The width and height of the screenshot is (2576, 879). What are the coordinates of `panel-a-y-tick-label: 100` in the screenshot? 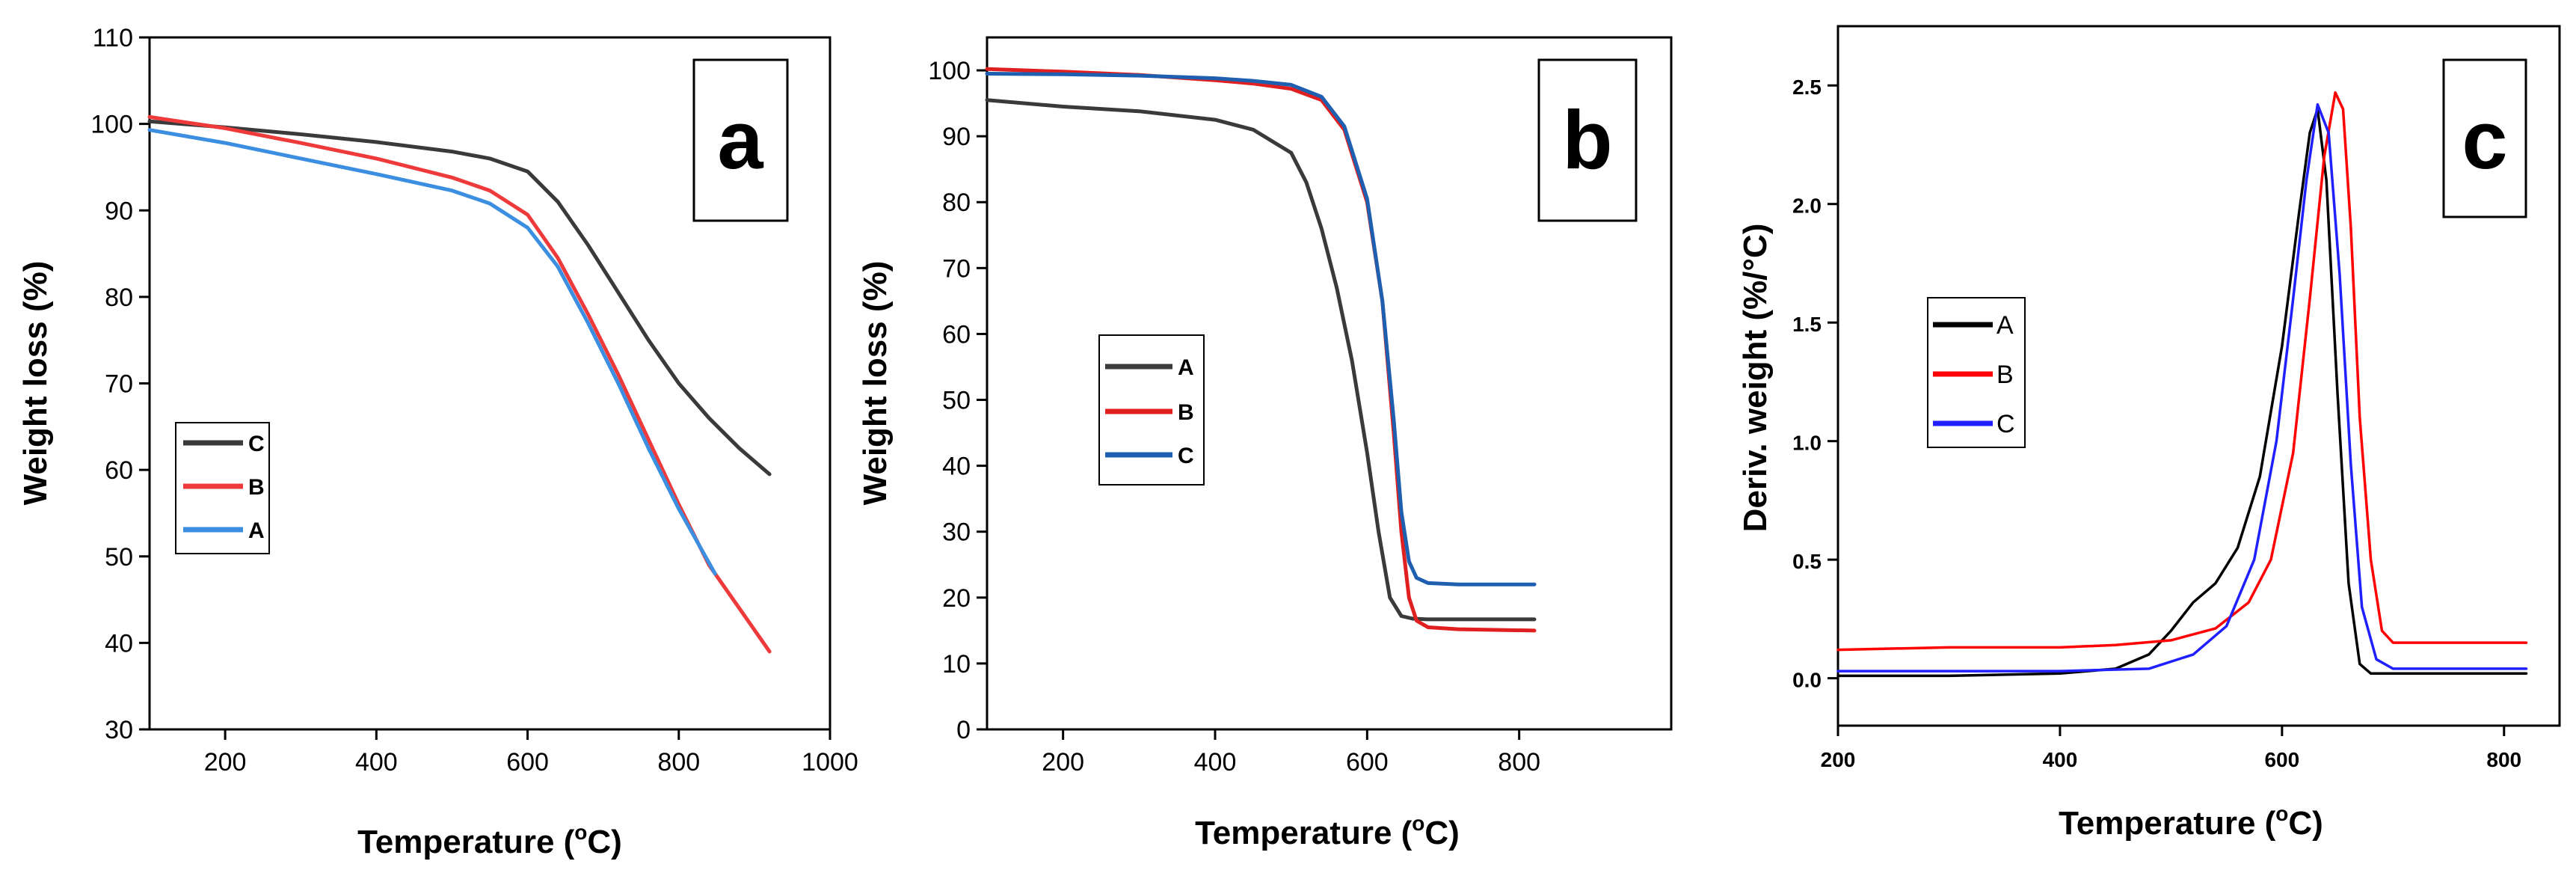 It's located at (111, 125).